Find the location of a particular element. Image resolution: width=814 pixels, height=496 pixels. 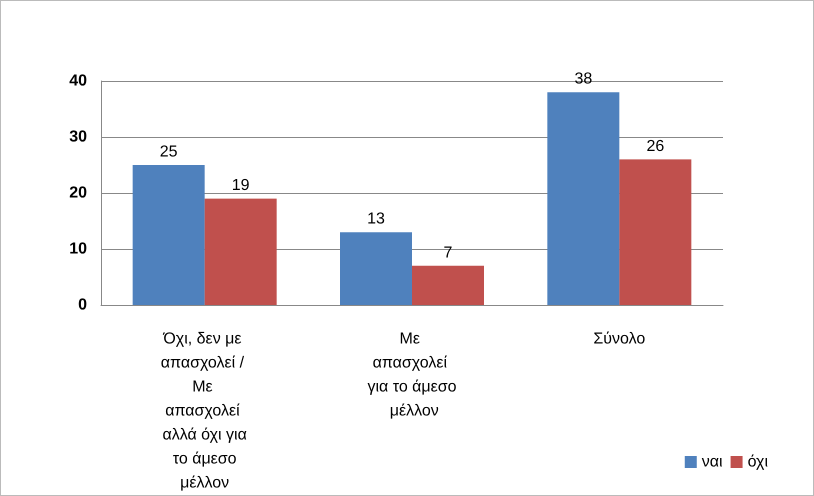

x-tick-label: Με απασχολεί για το άμεσο μέλλον is located at coordinates (412, 375).